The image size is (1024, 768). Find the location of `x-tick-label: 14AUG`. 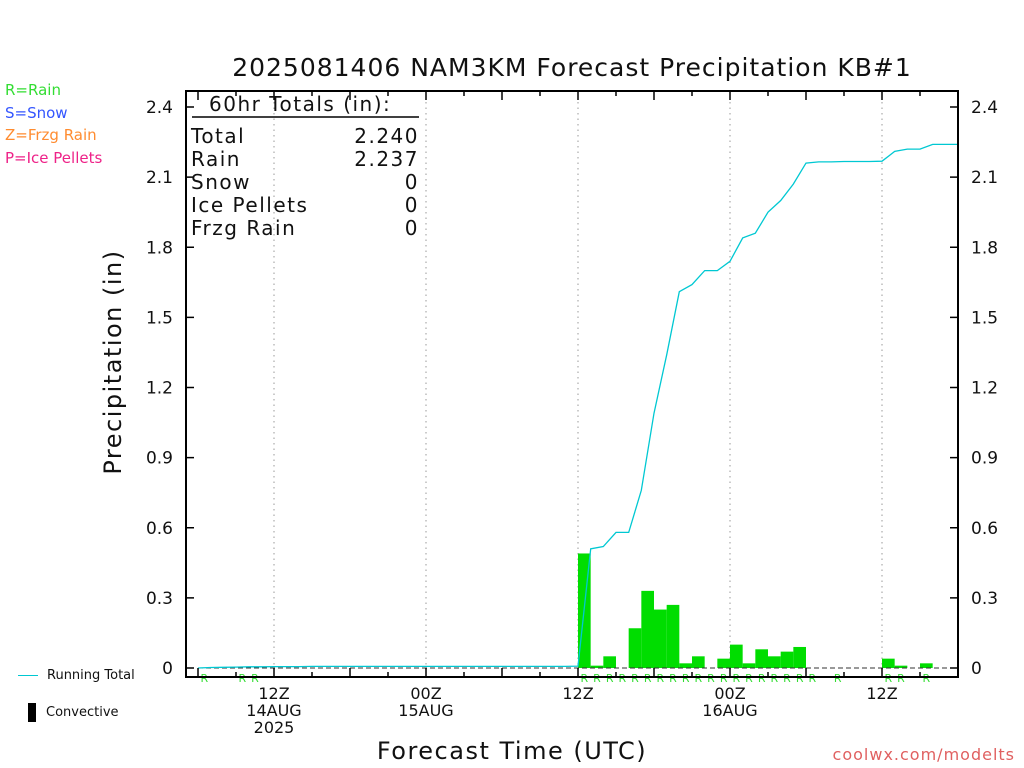

x-tick-label: 14AUG is located at coordinates (273, 710).